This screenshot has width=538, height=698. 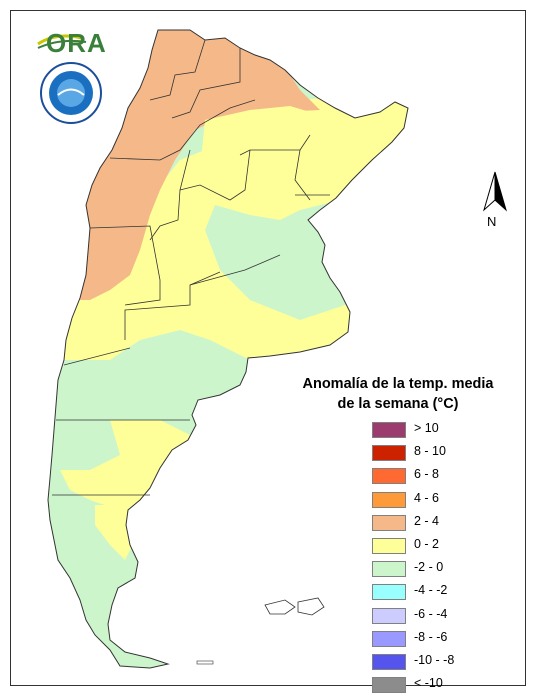 I want to click on legend-label: -8 - -6, so click(x=431, y=636).